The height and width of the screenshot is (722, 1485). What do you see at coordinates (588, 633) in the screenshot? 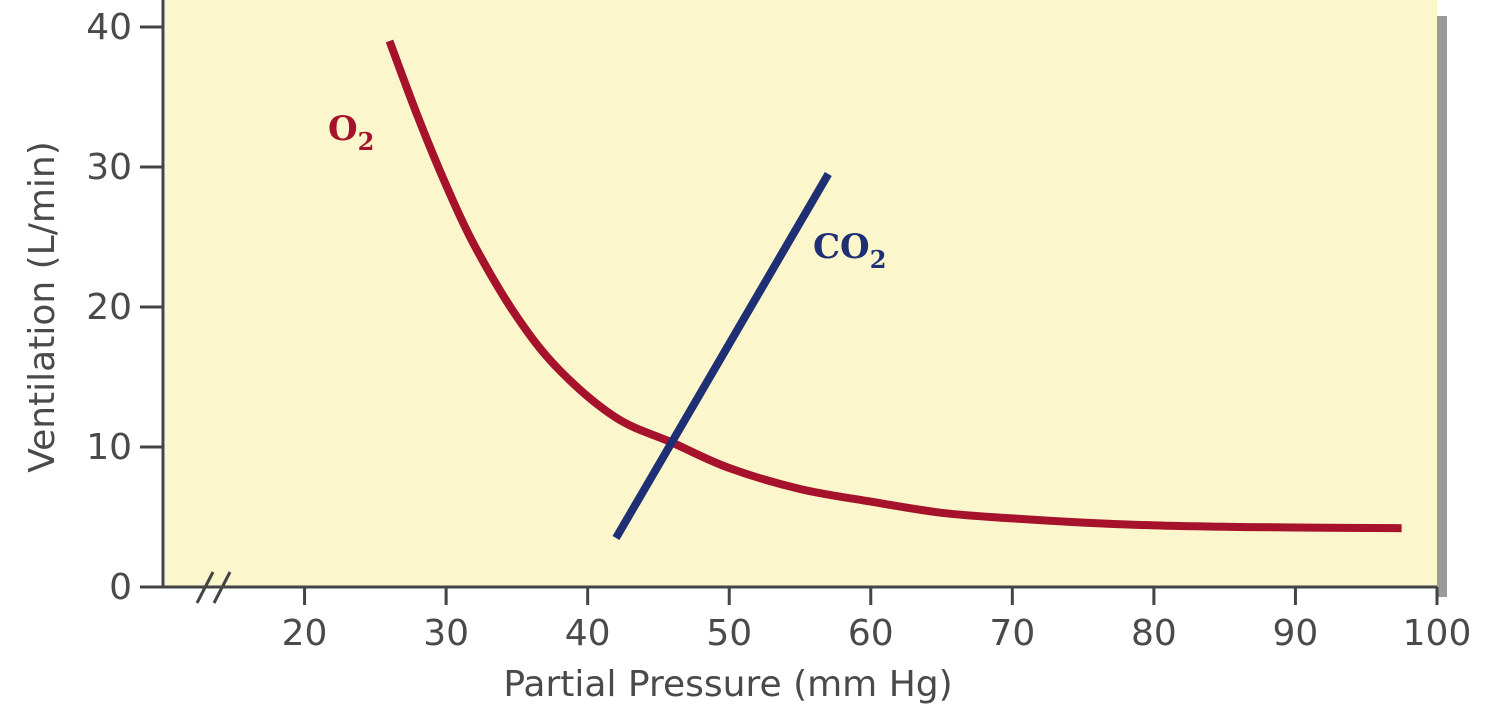
I see `x-tick-label: 40` at bounding box center [588, 633].